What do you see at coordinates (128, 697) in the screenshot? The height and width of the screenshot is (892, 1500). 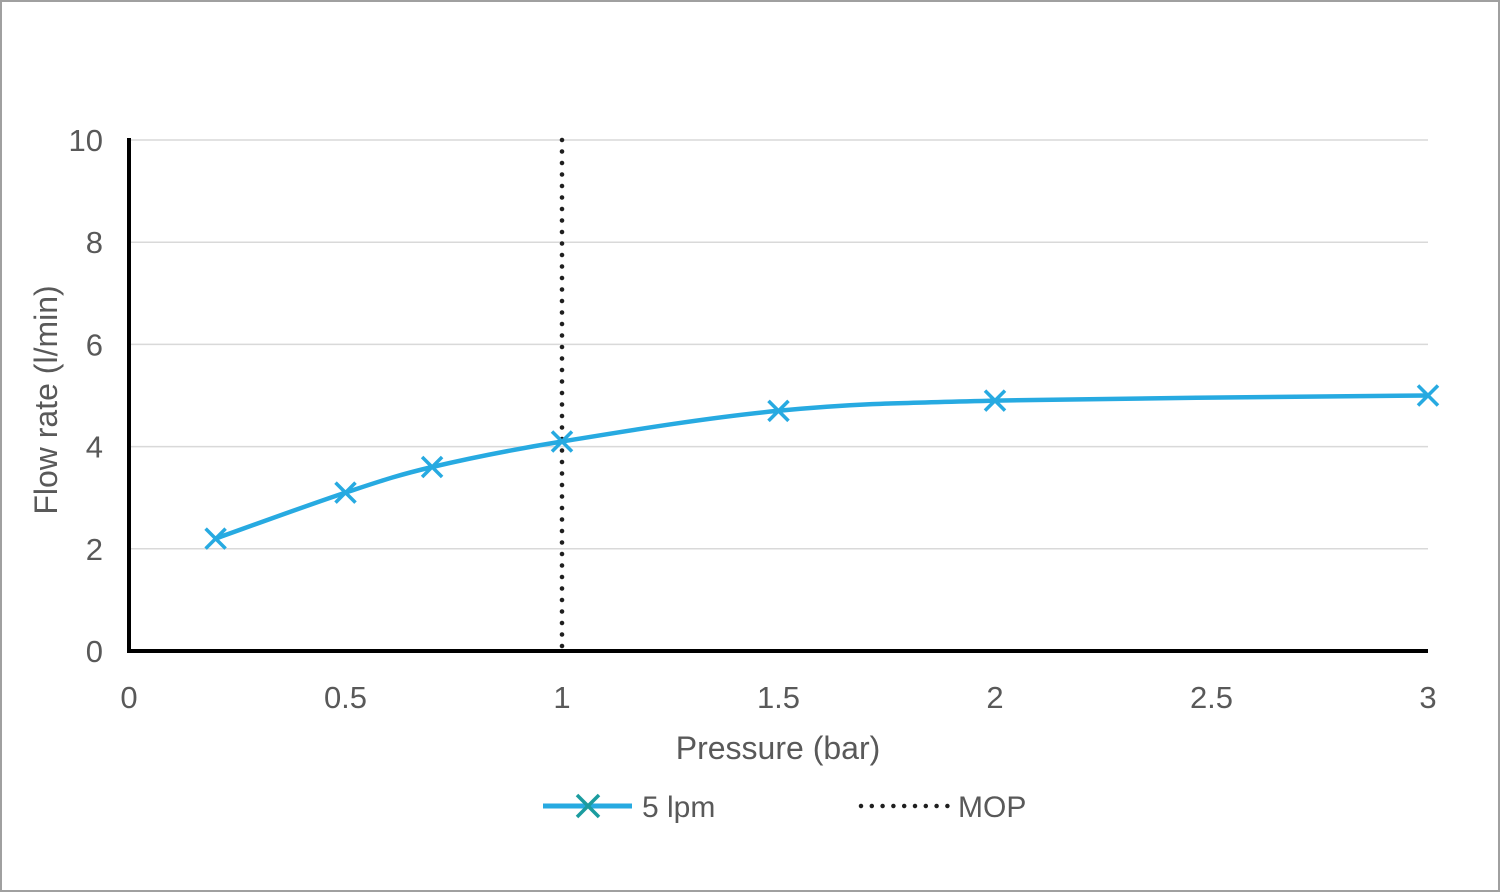 I see `x-tick-label: 0` at bounding box center [128, 697].